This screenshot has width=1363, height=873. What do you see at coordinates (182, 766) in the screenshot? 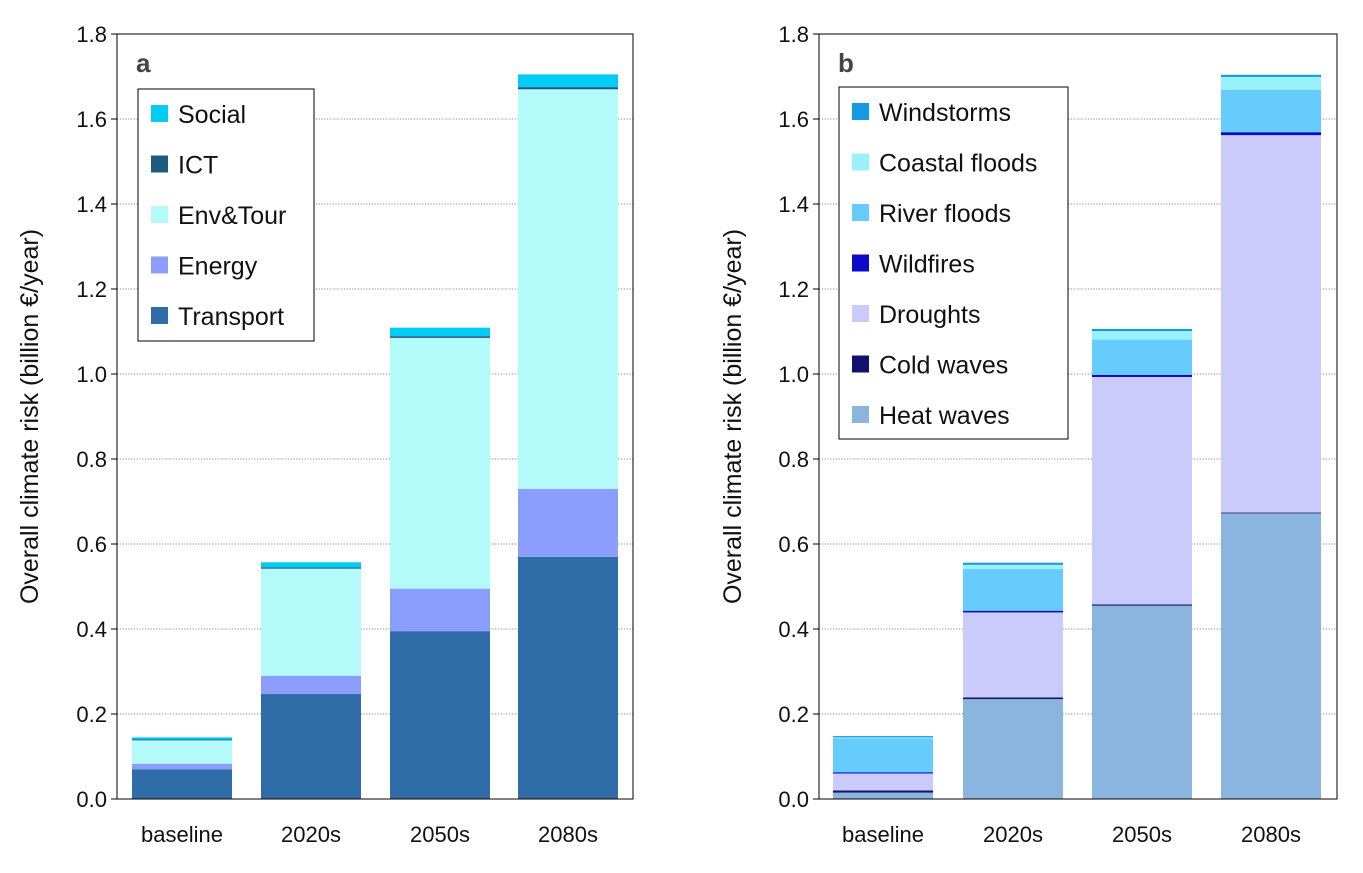
I see `bar-energy-baseline` at bounding box center [182, 766].